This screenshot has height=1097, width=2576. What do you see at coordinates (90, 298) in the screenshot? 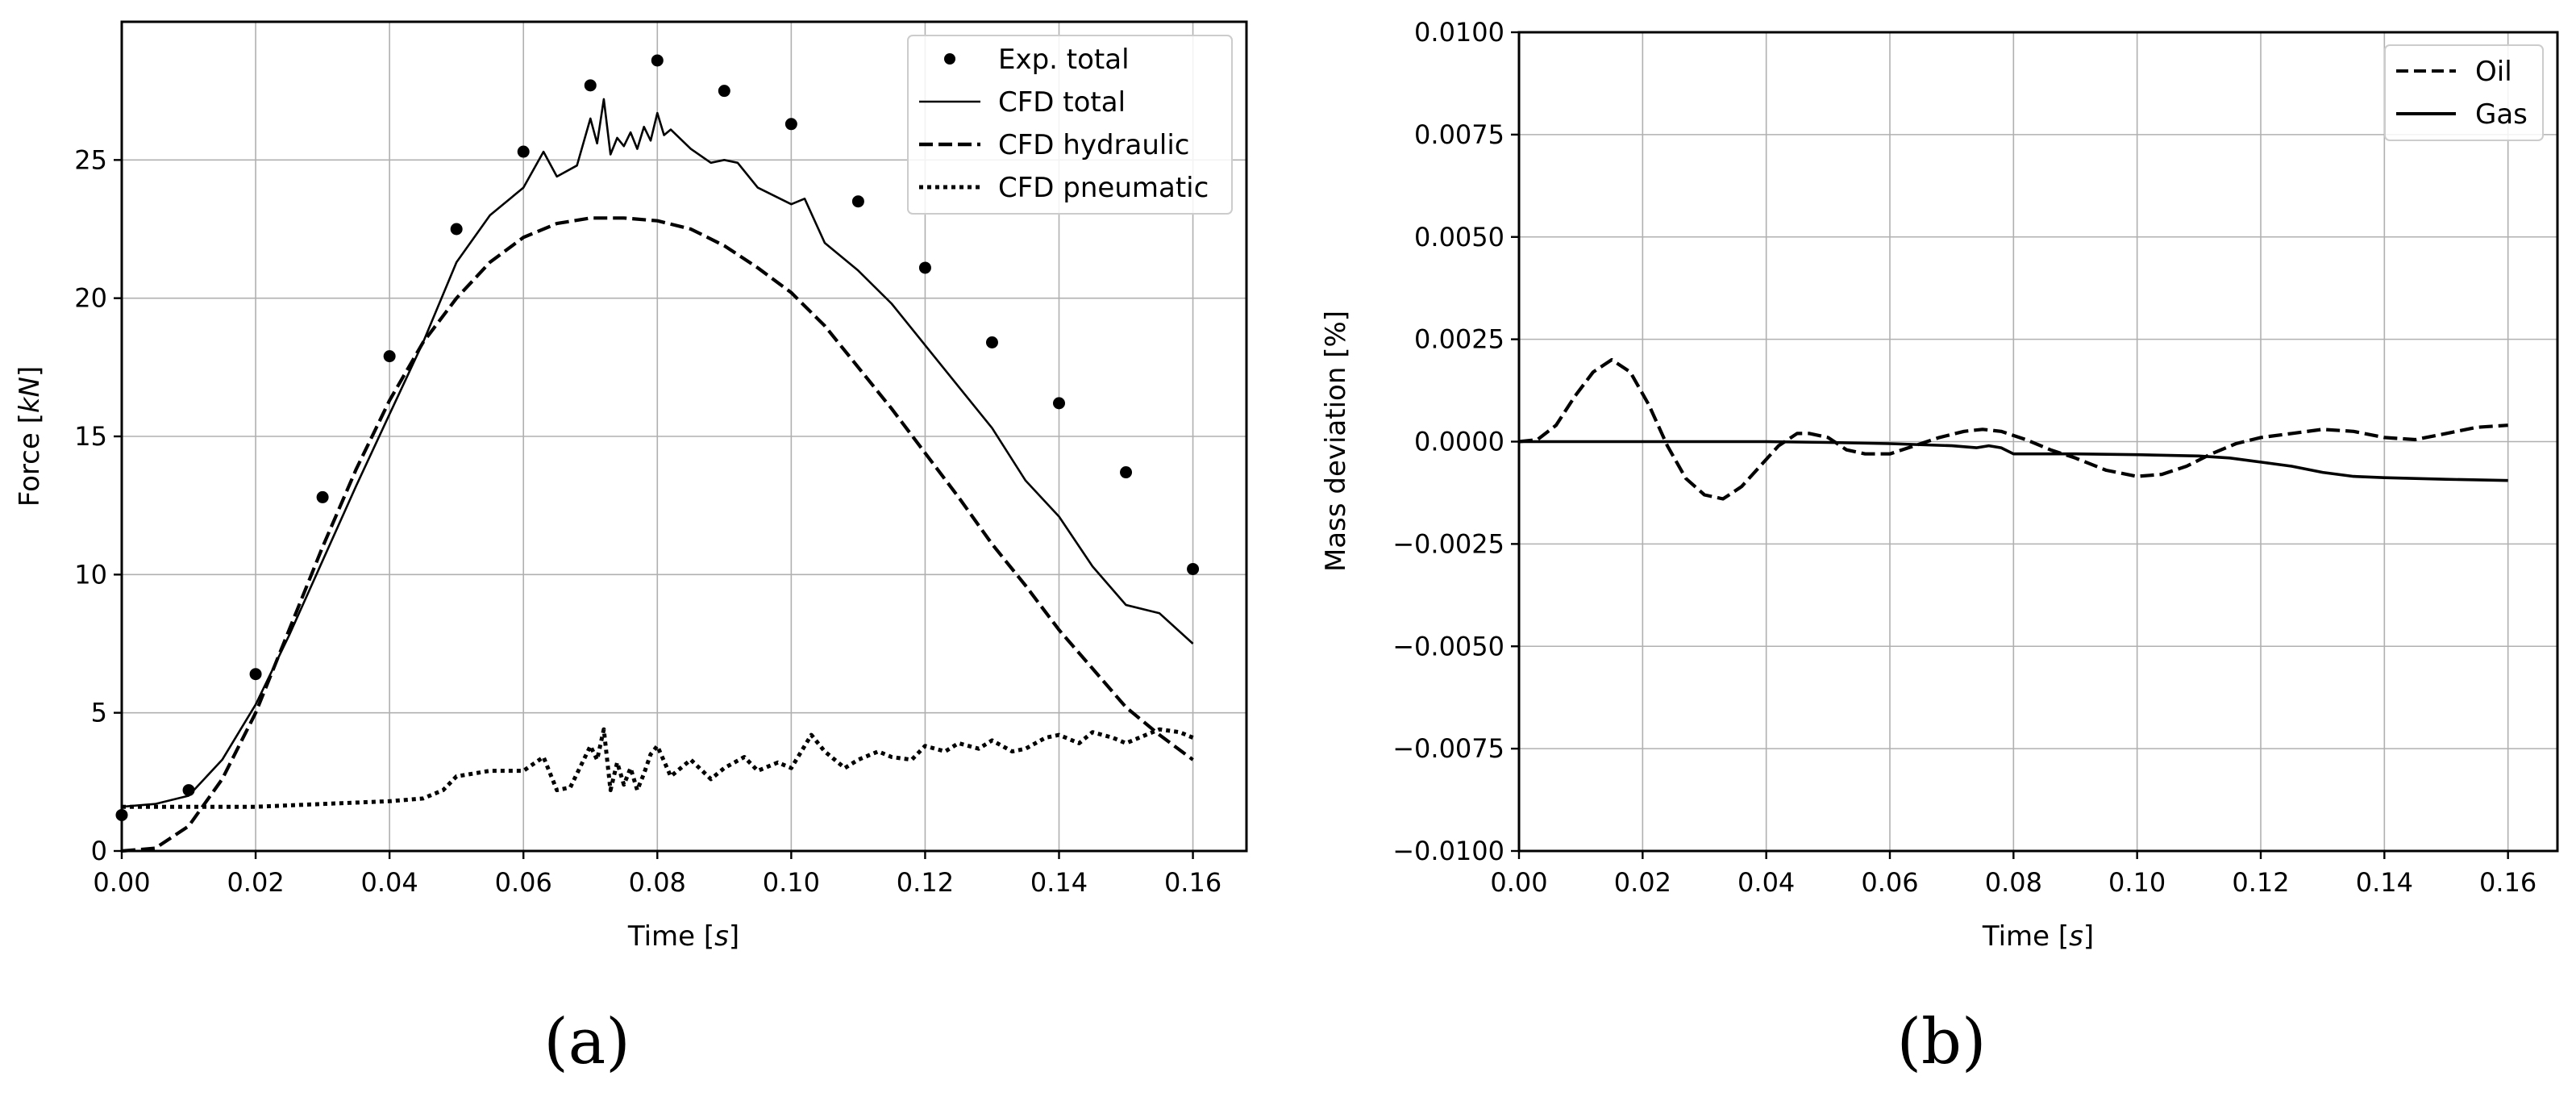
I see `y-tick-label: 20` at bounding box center [90, 298].